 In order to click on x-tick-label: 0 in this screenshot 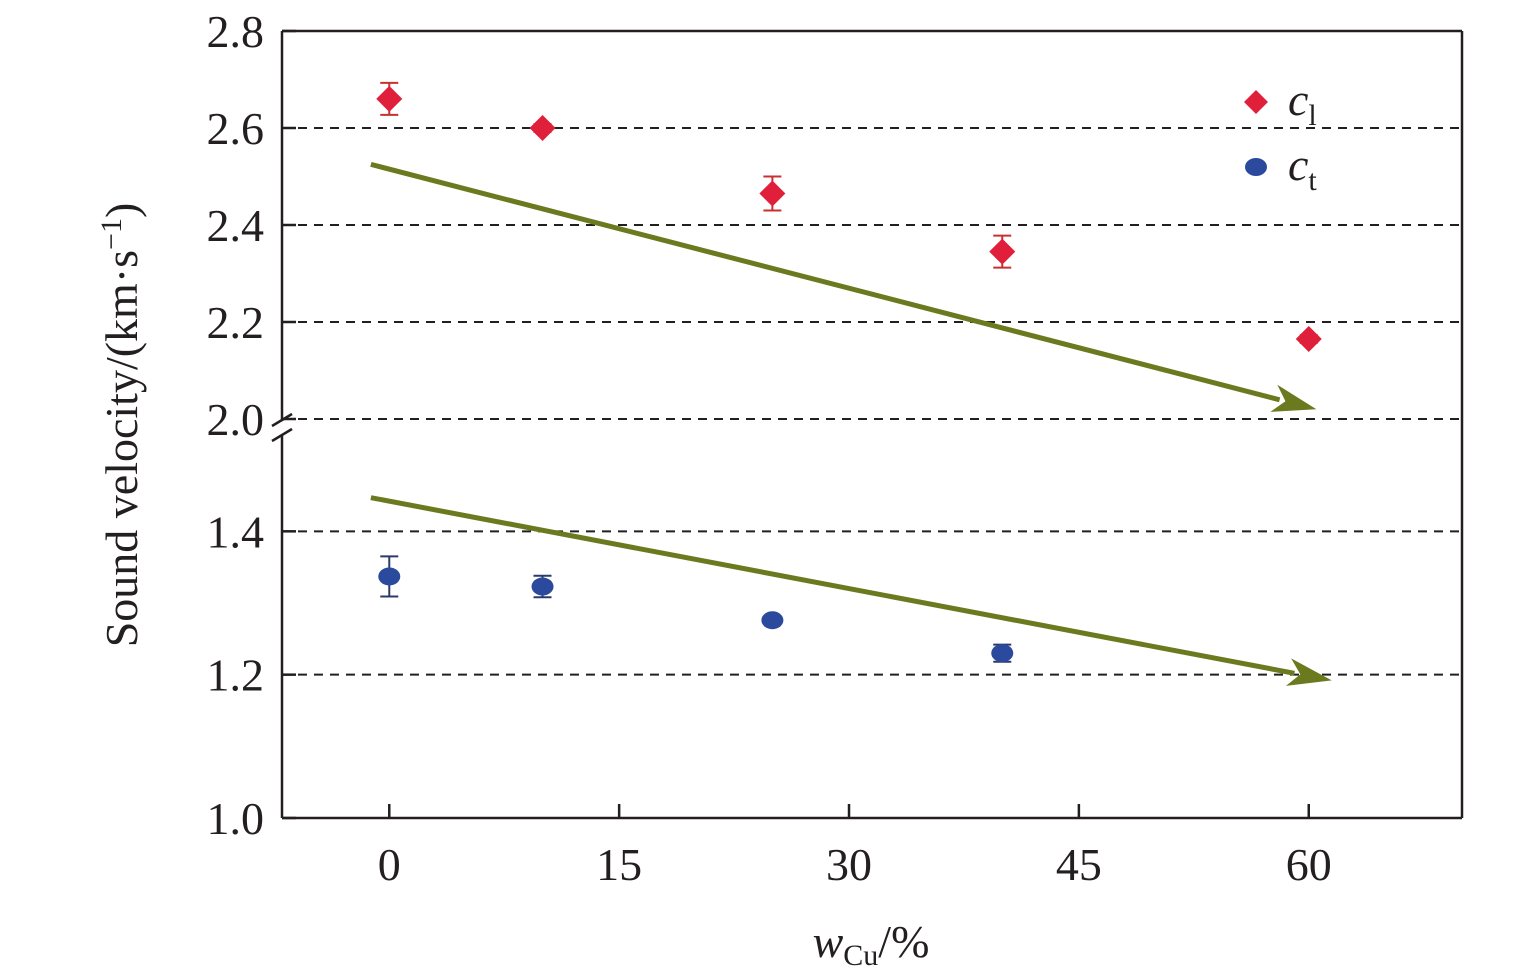, I will do `click(389, 864)`.